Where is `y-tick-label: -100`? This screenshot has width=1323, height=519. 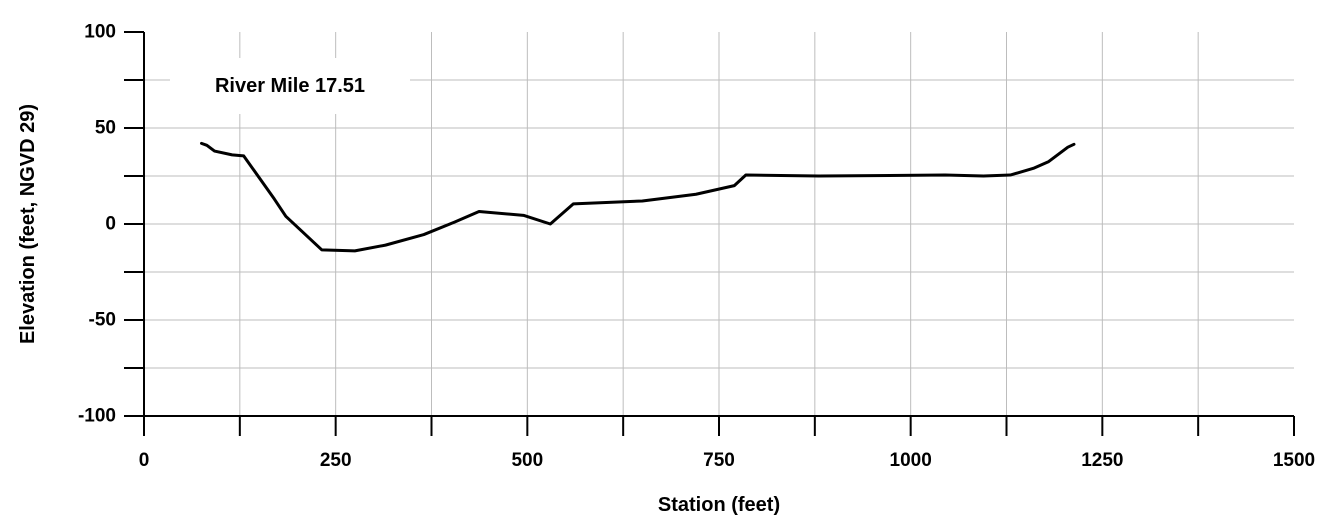
y-tick-label: -100 is located at coordinates (97, 416).